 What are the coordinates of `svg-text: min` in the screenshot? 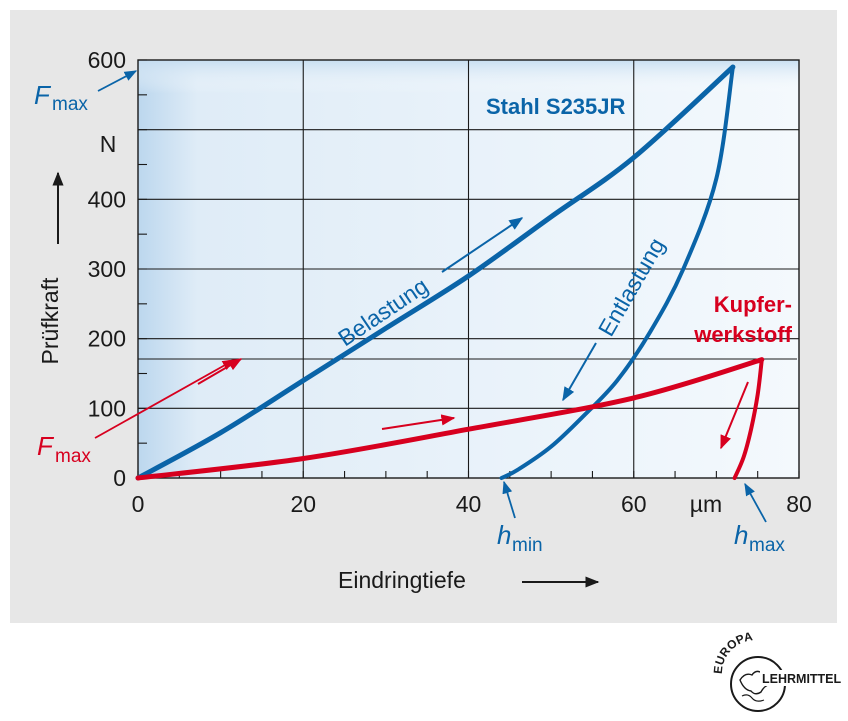 It's located at (527, 545).